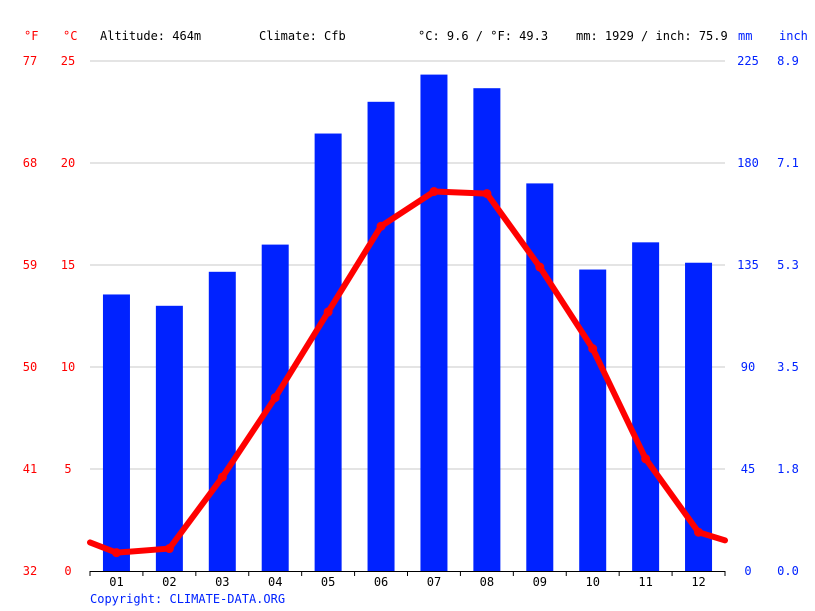 Image resolution: width=815 pixels, height=611 pixels. What do you see at coordinates (222, 582) in the screenshot?
I see `x-tick-label: 03` at bounding box center [222, 582].